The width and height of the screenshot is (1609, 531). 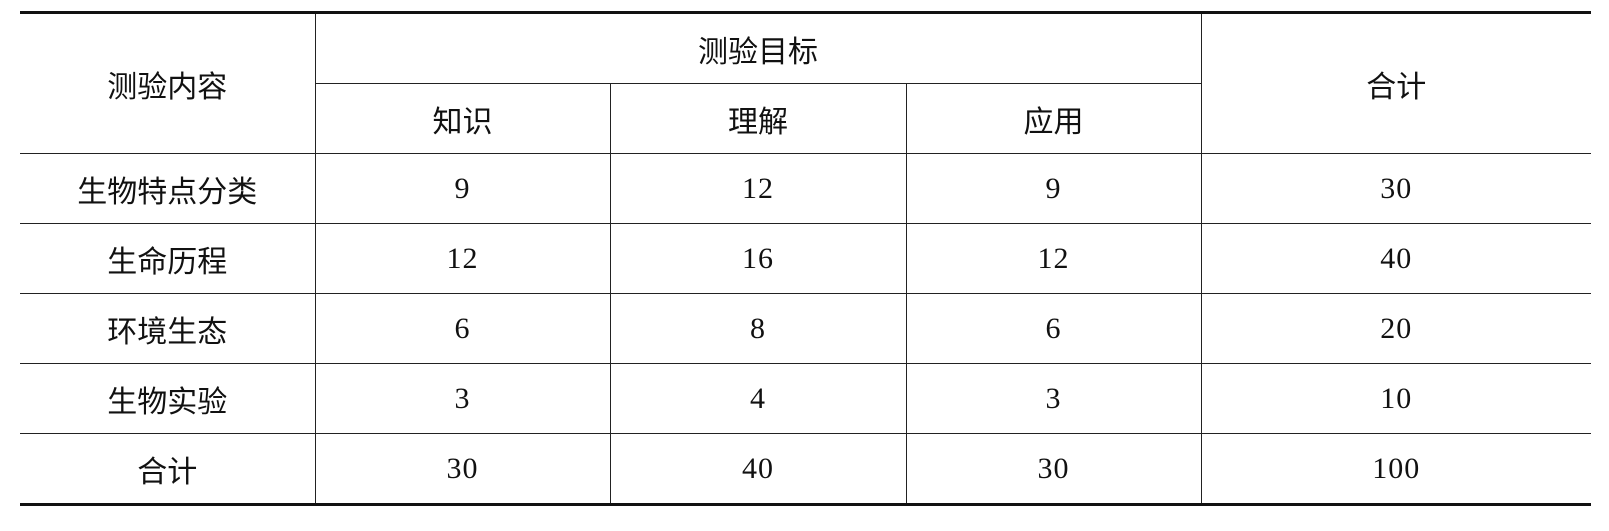 I want to click on table-row: 生物实验 3 4 3 10, so click(x=806, y=398).